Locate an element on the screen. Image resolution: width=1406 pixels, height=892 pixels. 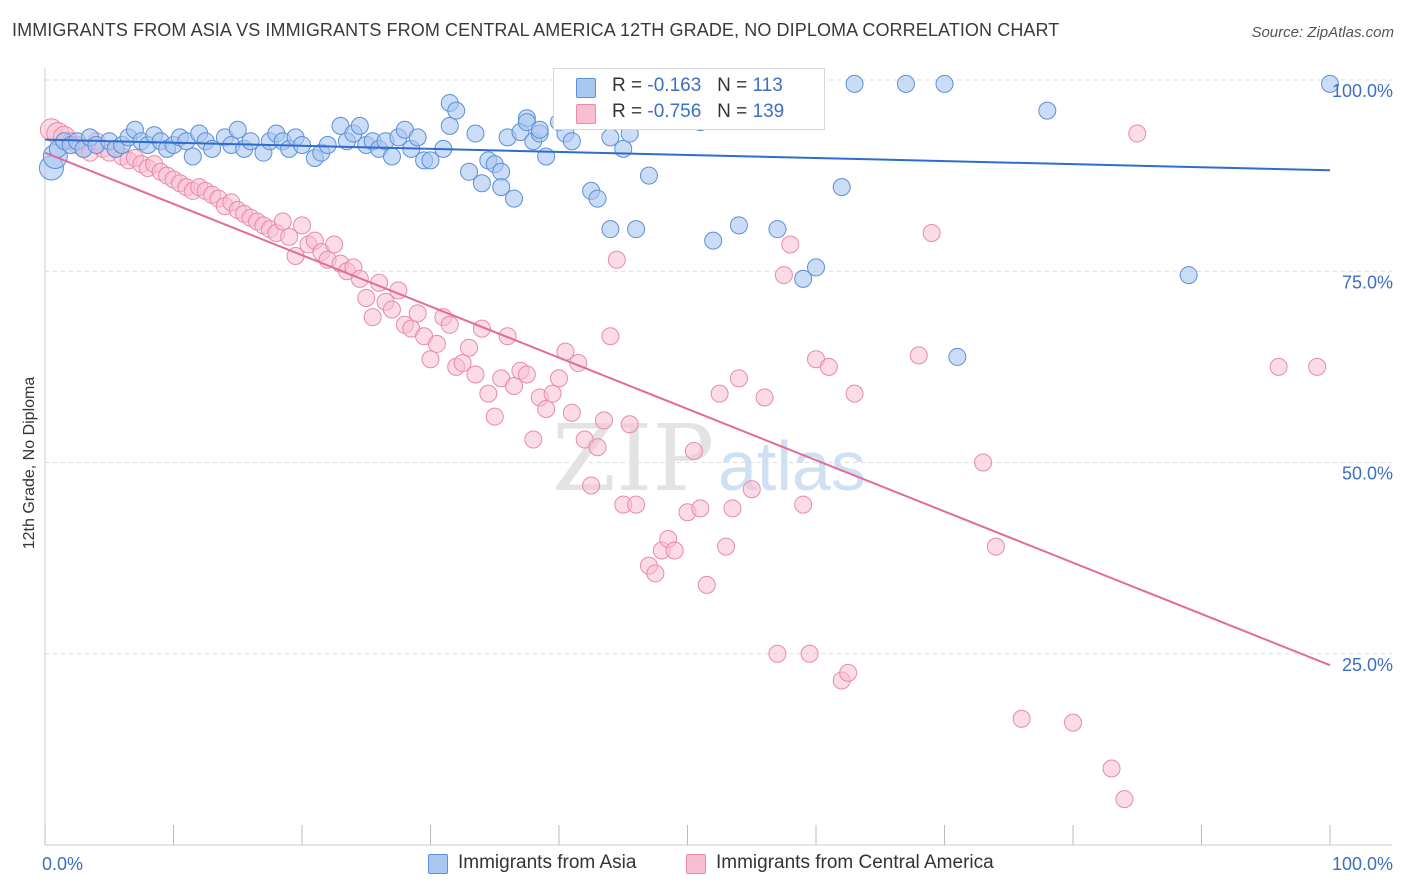
x-tick-label: 0.0% is located at coordinates (62, 864).